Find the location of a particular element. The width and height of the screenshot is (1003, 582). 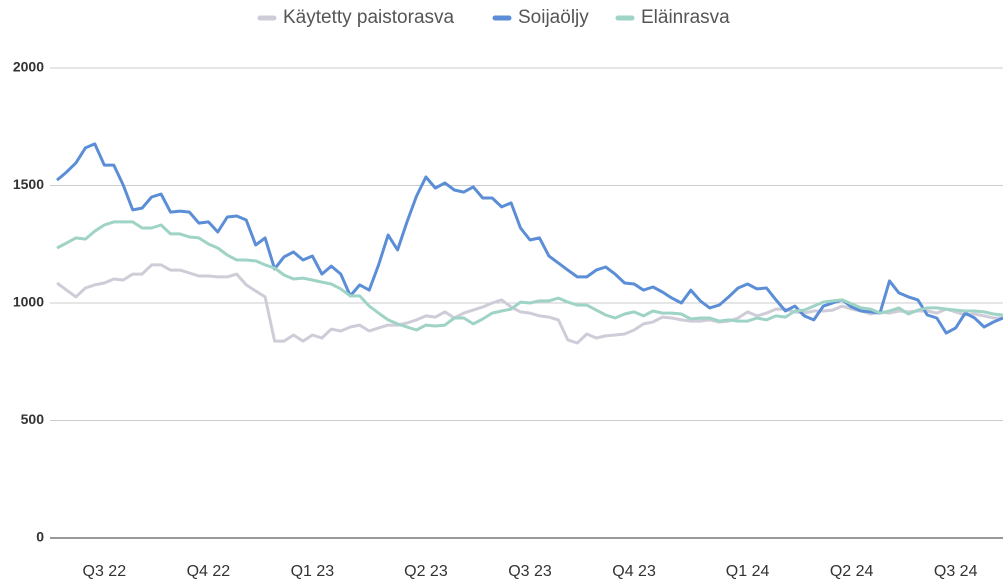

legend-label: Käytetty paistorasva is located at coordinates (369, 17).